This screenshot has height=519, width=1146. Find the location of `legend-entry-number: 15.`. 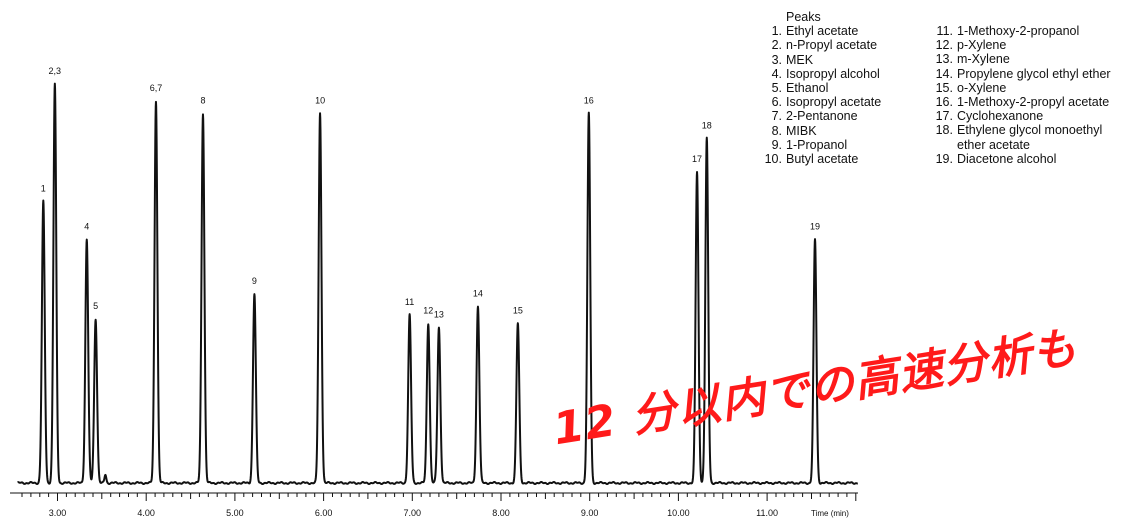

legend-entry-number: 15. is located at coordinates (944, 87).